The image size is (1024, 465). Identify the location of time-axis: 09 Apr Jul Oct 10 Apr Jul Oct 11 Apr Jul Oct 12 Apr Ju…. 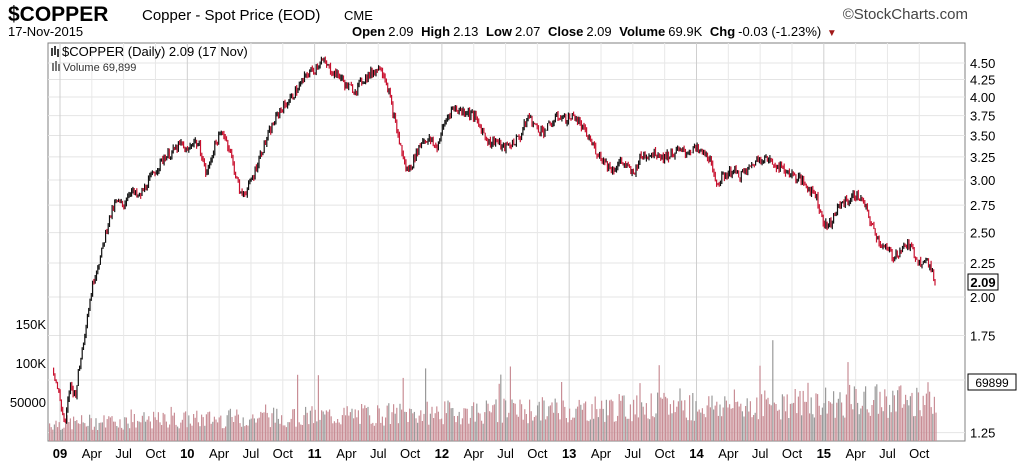
(491, 453).